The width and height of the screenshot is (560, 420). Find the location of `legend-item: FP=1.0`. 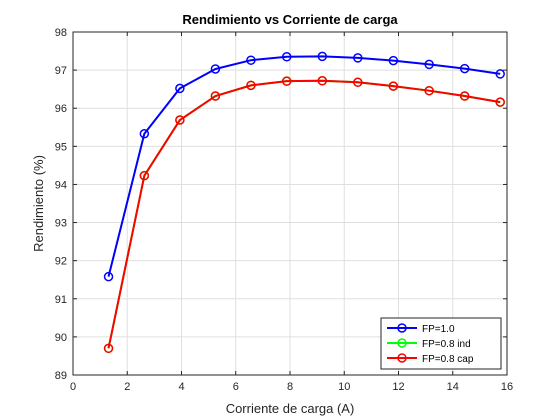

legend-item: FP=1.0 is located at coordinates (421, 329).